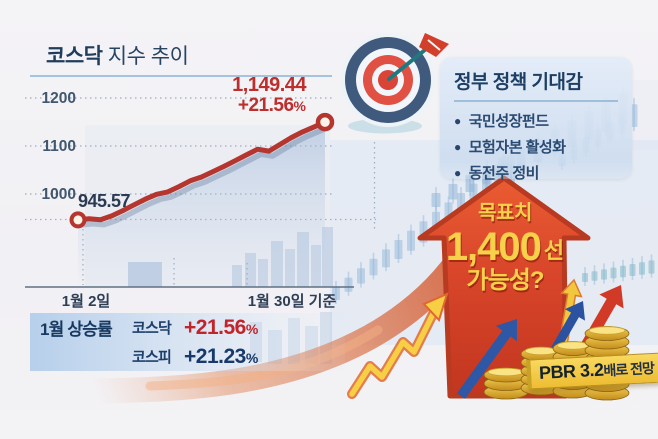 This screenshot has height=439, width=658. I want to click on small-growth-arrows, so click(485, 338).